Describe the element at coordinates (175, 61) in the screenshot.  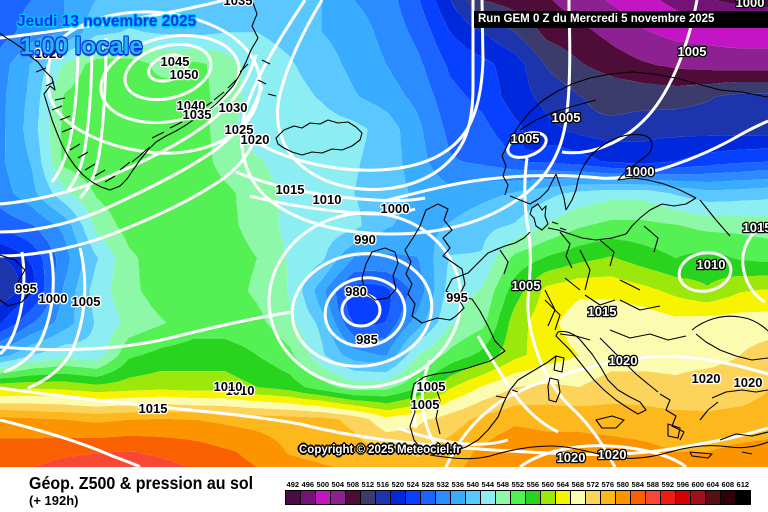
I see `svg-text: 1045` at that location.